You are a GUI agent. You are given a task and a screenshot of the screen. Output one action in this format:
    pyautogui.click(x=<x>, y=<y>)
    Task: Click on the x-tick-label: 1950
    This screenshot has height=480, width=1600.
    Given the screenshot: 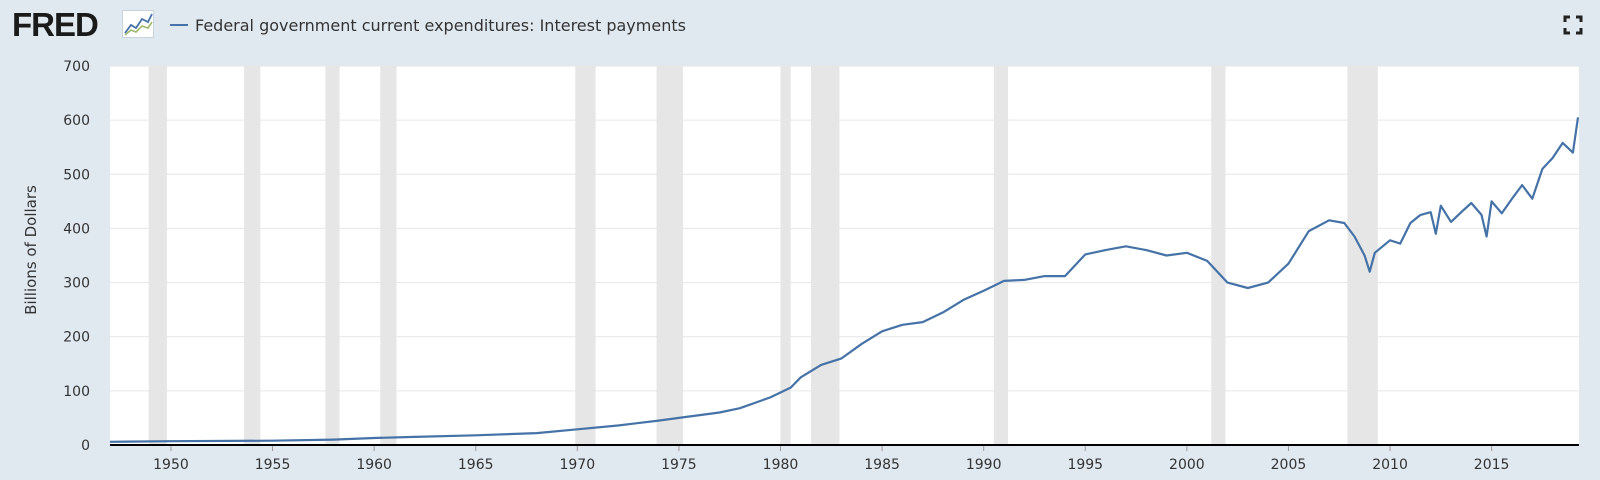 What is the action you would take?
    pyautogui.click(x=171, y=465)
    